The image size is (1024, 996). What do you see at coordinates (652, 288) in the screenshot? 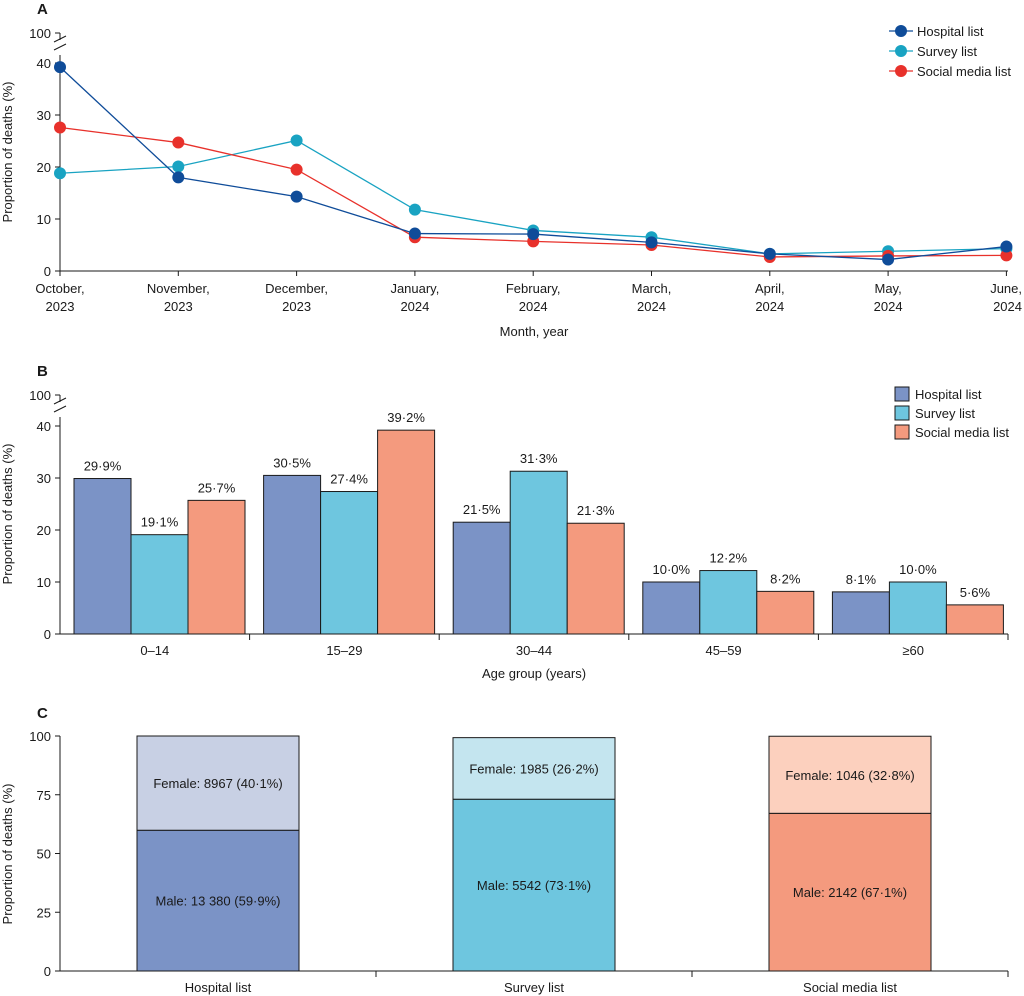
I see `panel-a-x-tick-label-line: March,` at bounding box center [652, 288].